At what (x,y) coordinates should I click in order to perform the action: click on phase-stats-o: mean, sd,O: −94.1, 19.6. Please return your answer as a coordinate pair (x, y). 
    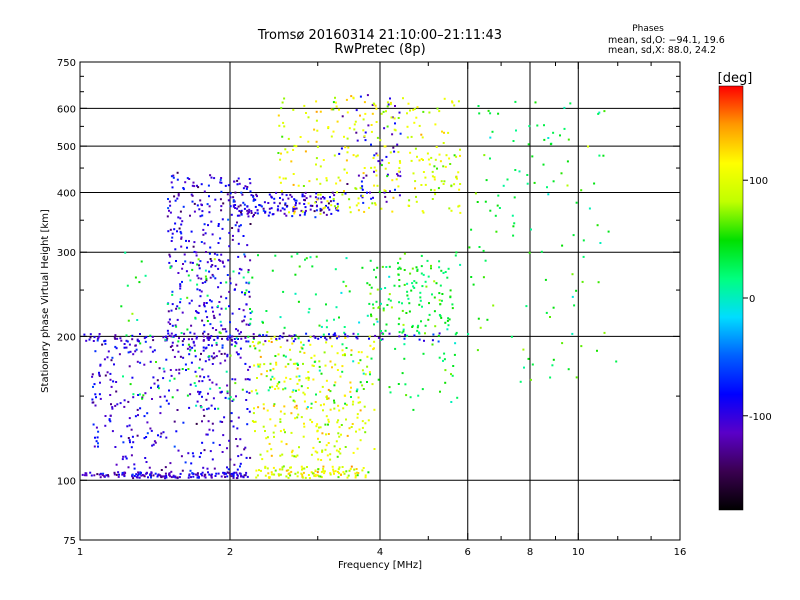
    Looking at the image, I should click on (666, 40).